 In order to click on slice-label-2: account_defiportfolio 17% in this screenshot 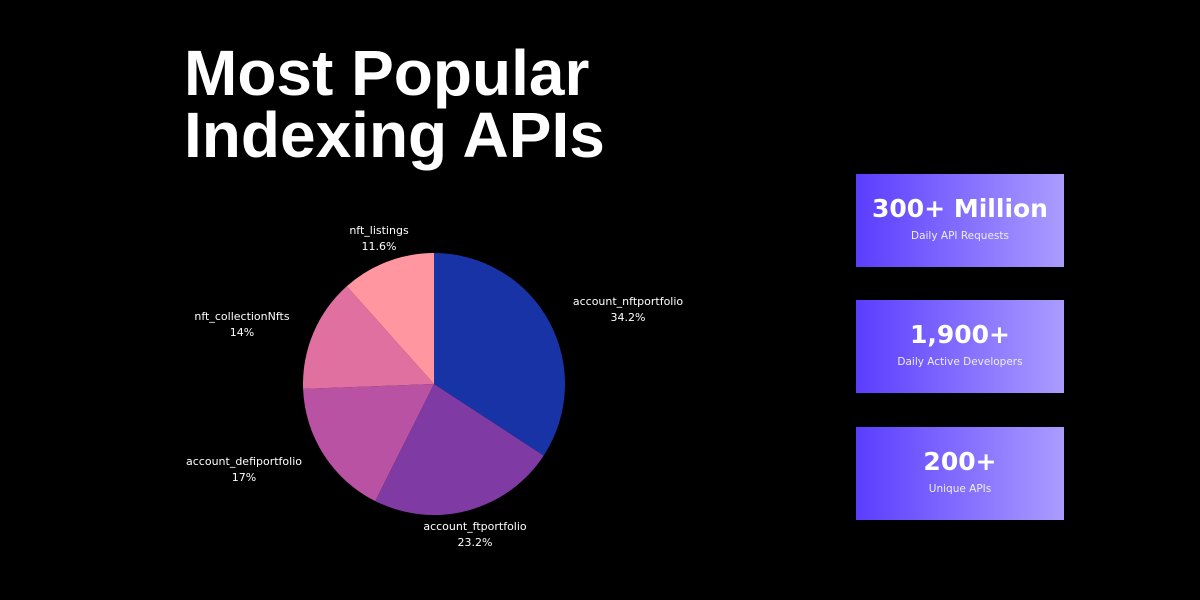, I will do `click(244, 469)`.